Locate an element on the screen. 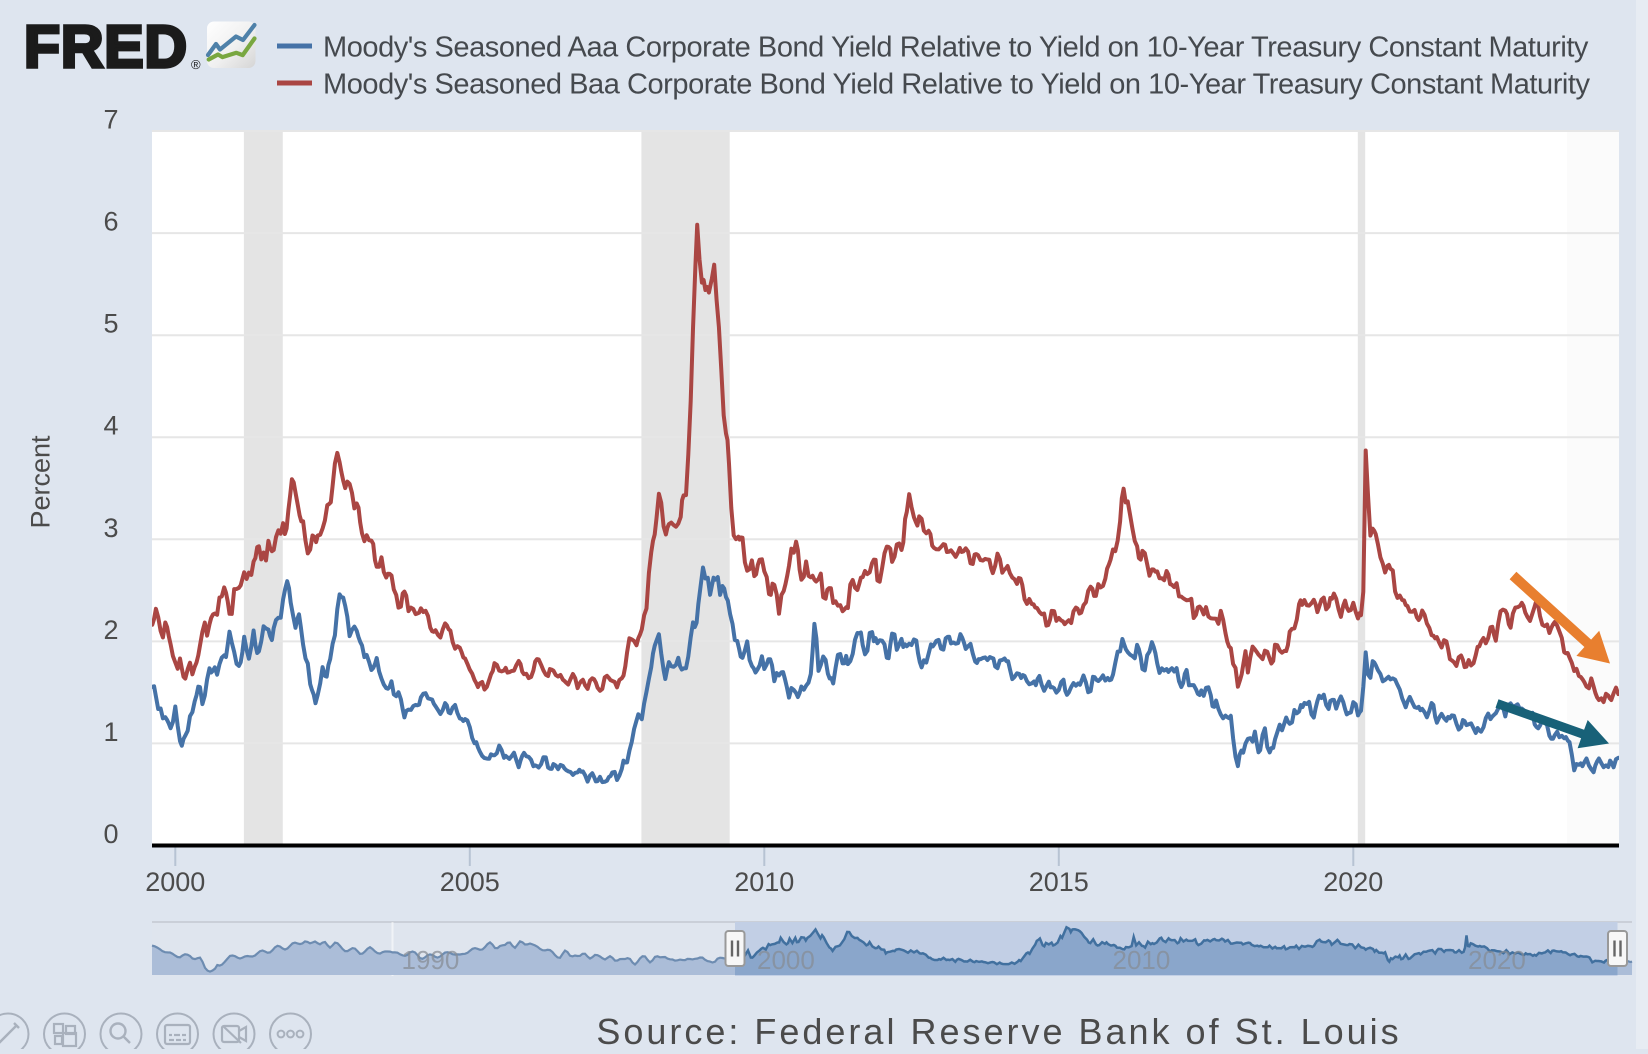  svg-text: FRED is located at coordinates (106, 47).